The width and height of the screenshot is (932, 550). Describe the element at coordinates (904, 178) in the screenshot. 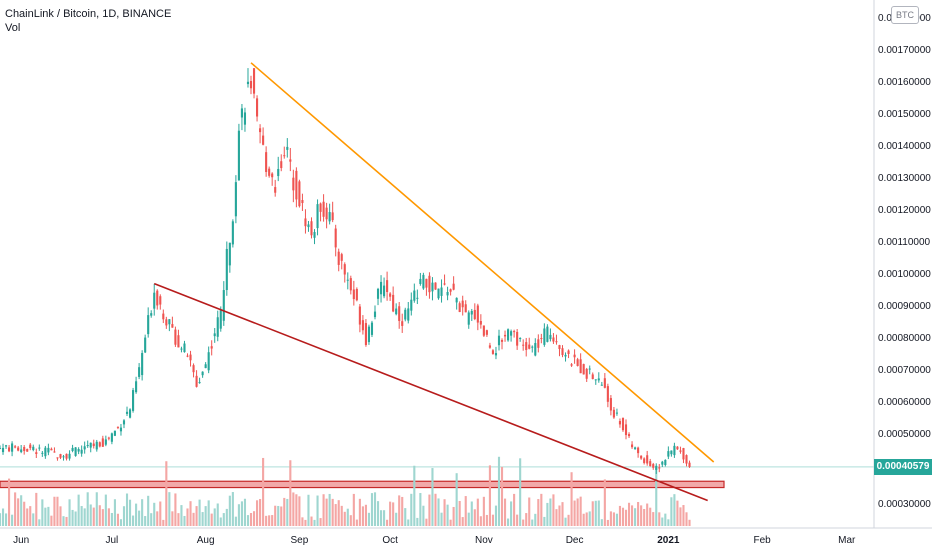

I see `price-tick-label: 0.00130000` at that location.